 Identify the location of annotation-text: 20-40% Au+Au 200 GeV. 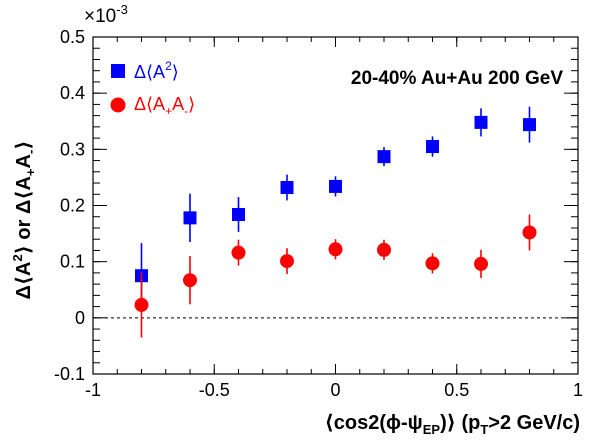
(457, 78).